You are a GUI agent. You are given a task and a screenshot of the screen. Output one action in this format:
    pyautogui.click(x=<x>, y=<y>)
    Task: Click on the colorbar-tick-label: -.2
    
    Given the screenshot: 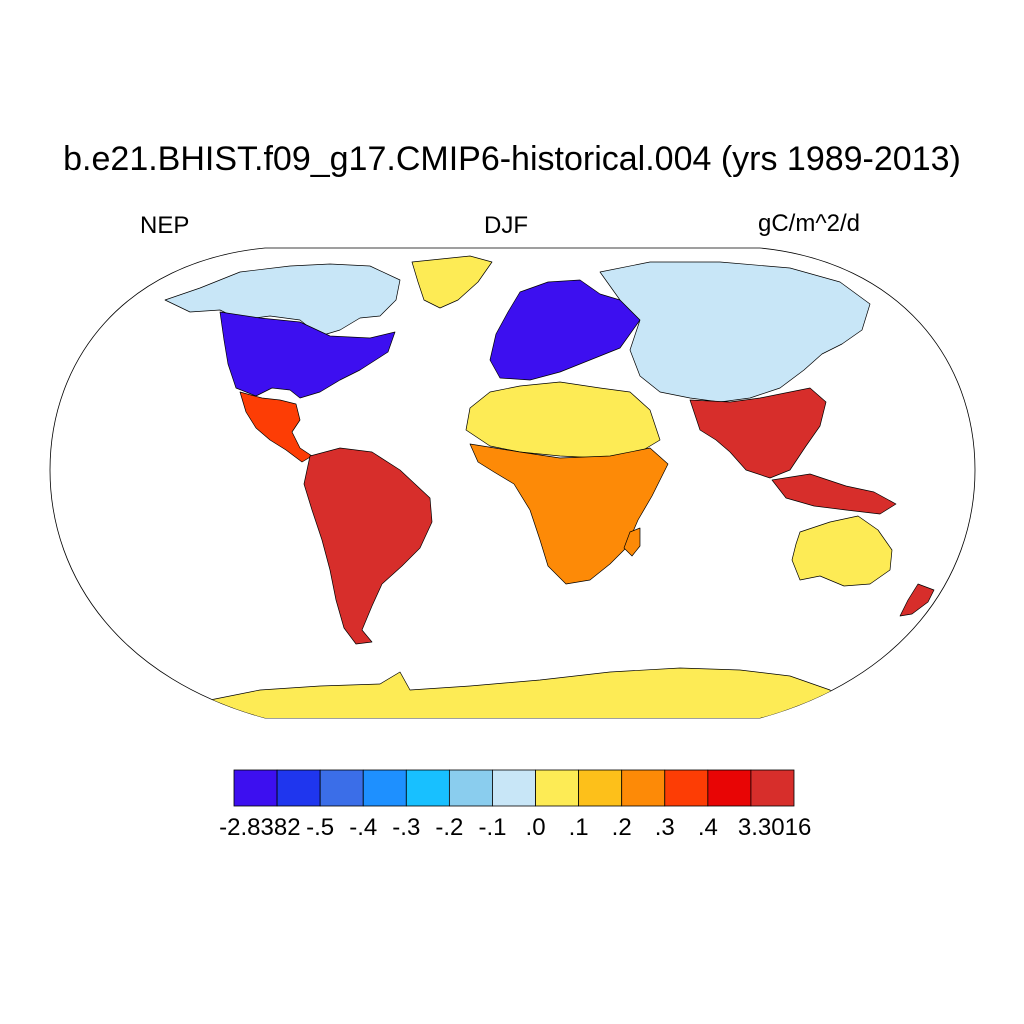 What is the action you would take?
    pyautogui.click(x=449, y=827)
    